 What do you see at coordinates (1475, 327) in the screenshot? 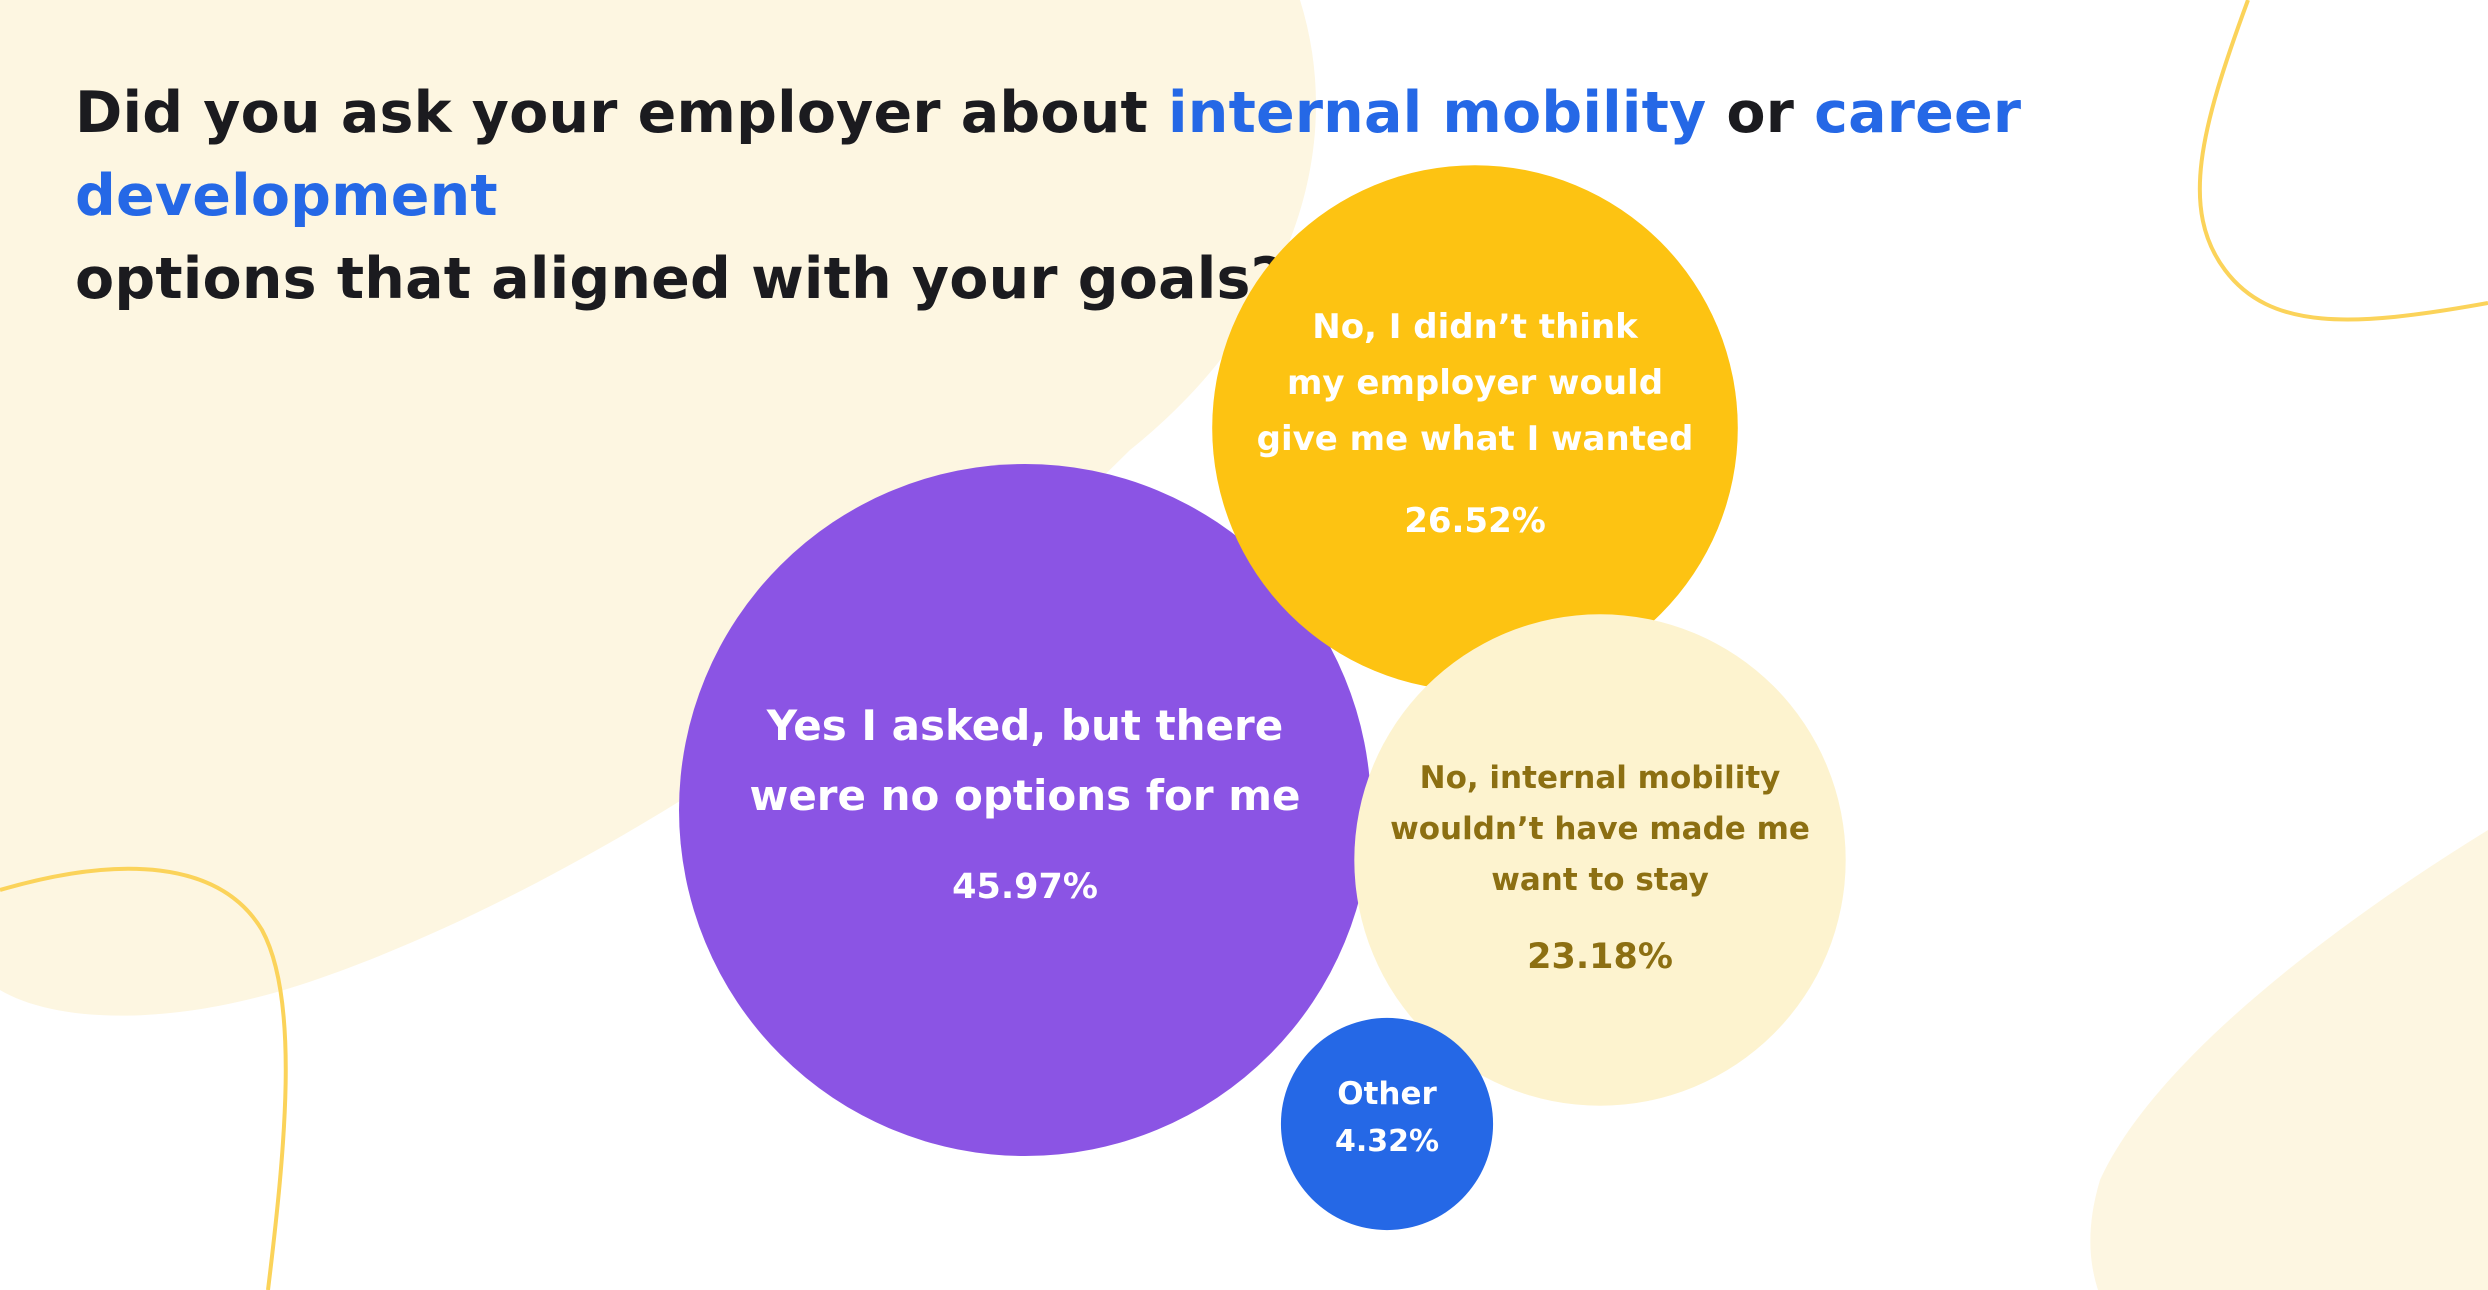
I see `bubble-label-line: No, I didn’t think` at bounding box center [1475, 327].